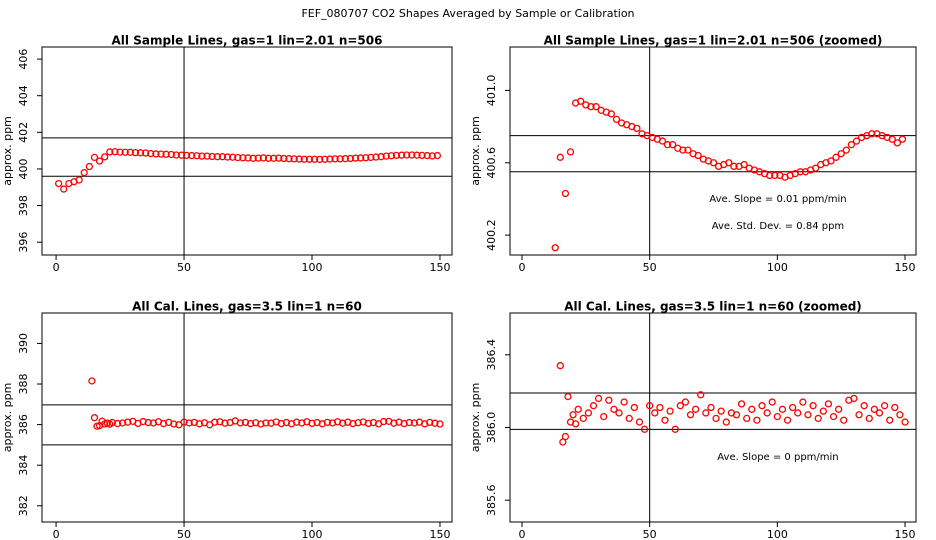 This screenshot has width=936, height=540. I want to click on chart-title: All Cal. Lines, gas=3.5 lin=1 n=60, so click(247, 307).